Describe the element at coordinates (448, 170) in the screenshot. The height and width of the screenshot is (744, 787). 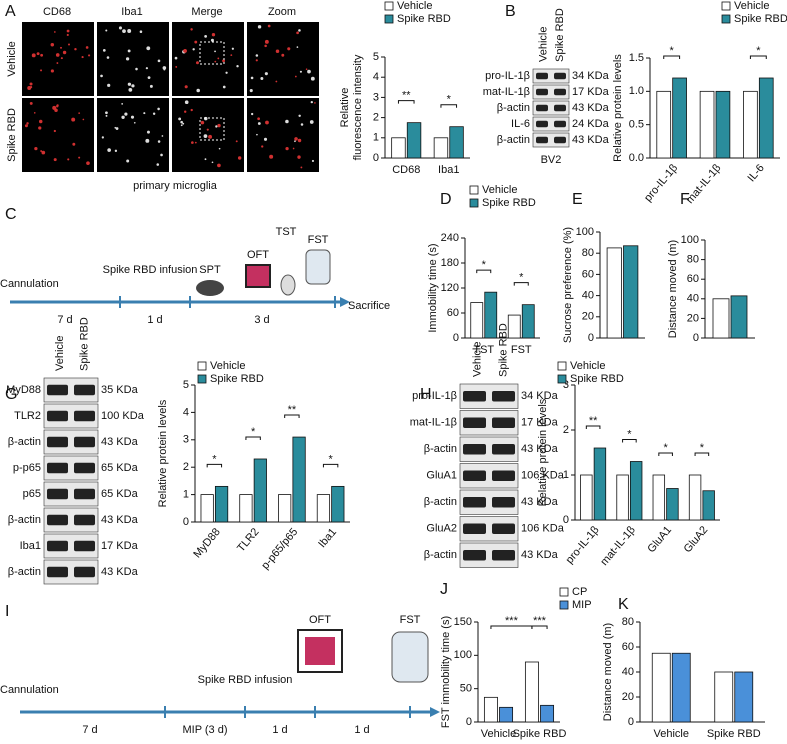
I see `x-tick-label: Iba1` at that location.